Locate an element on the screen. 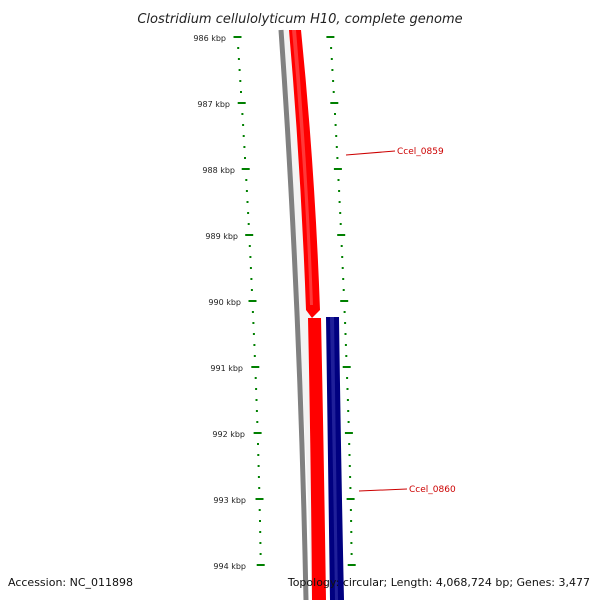 Image resolution: width=600 pixels, height=600 pixels. accession-label: Accession: NC_011898 is located at coordinates (70, 582).